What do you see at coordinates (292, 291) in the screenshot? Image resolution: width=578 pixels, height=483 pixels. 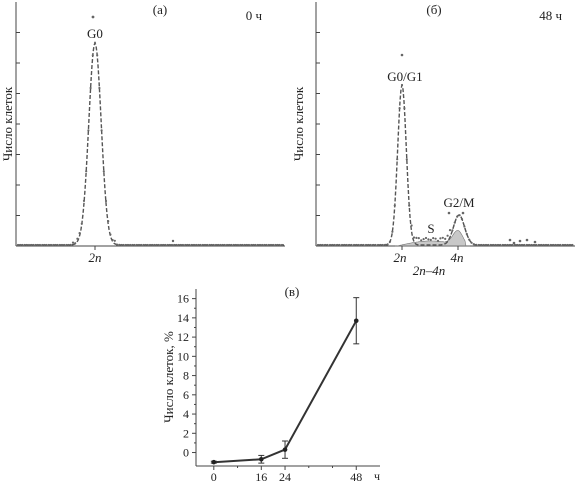 I see `panel-c-label: (в)` at bounding box center [292, 291].